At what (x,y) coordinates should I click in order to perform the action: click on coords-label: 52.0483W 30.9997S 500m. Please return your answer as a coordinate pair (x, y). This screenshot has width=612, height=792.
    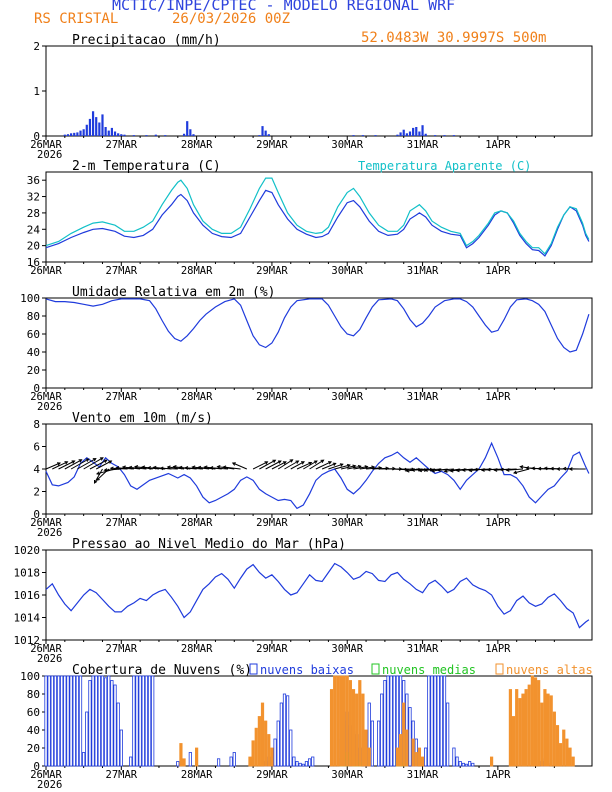
    Looking at the image, I should click on (454, 38).